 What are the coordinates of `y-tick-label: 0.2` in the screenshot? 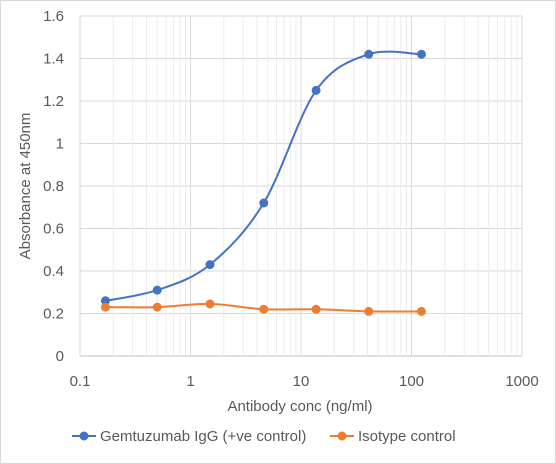 It's located at (53, 314).